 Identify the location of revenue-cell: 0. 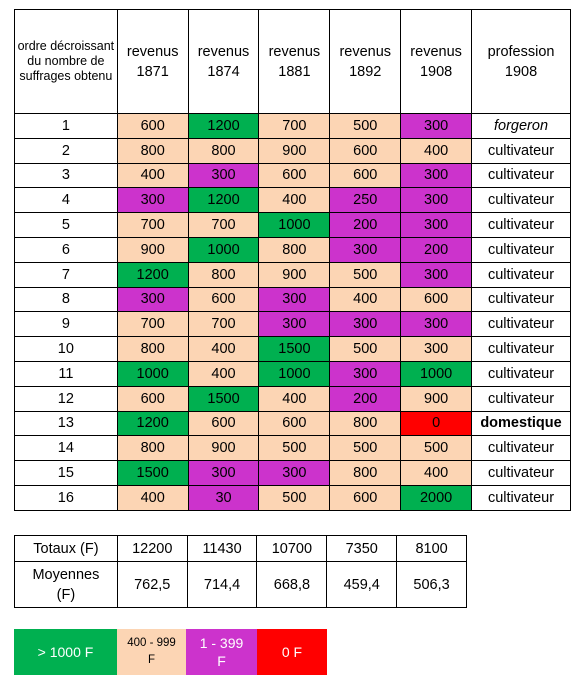
(436, 423).